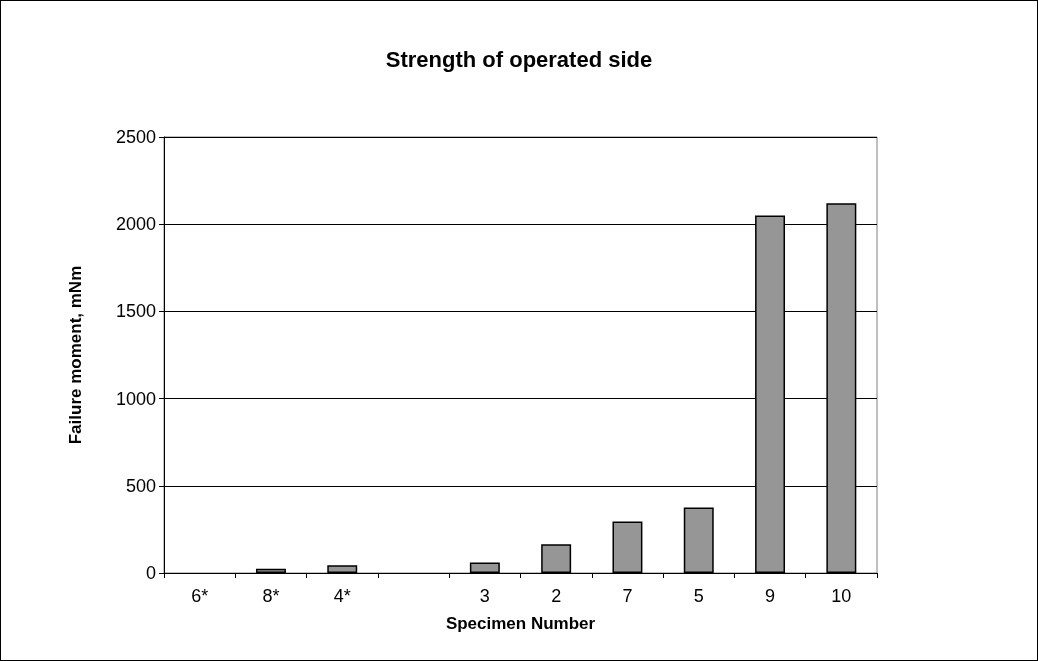  I want to click on y-tick-label: 2500, so click(135, 137).